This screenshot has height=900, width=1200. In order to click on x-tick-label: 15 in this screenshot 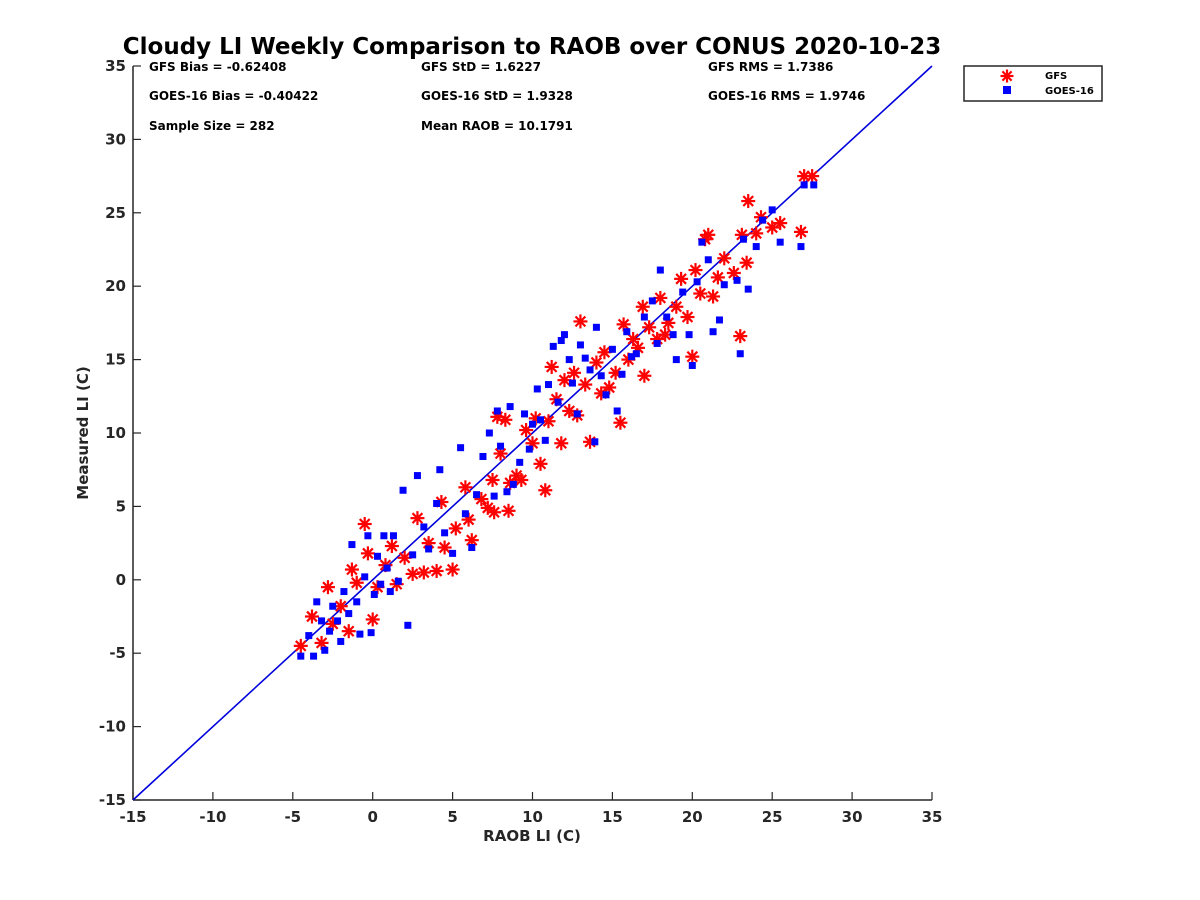, I will do `click(612, 817)`.